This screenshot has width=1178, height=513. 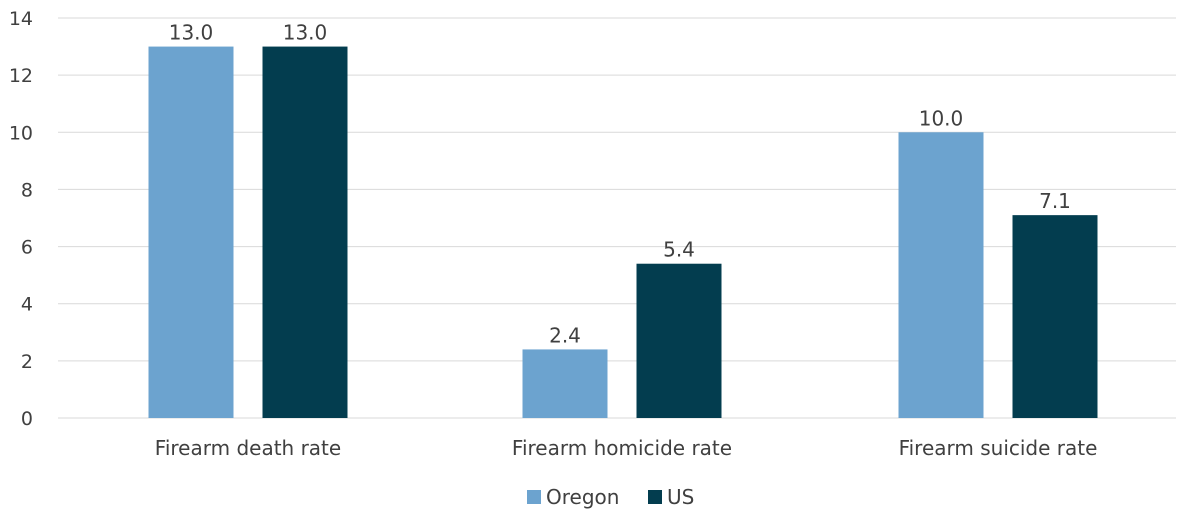 I want to click on legend-label-us: US, so click(x=680, y=497).